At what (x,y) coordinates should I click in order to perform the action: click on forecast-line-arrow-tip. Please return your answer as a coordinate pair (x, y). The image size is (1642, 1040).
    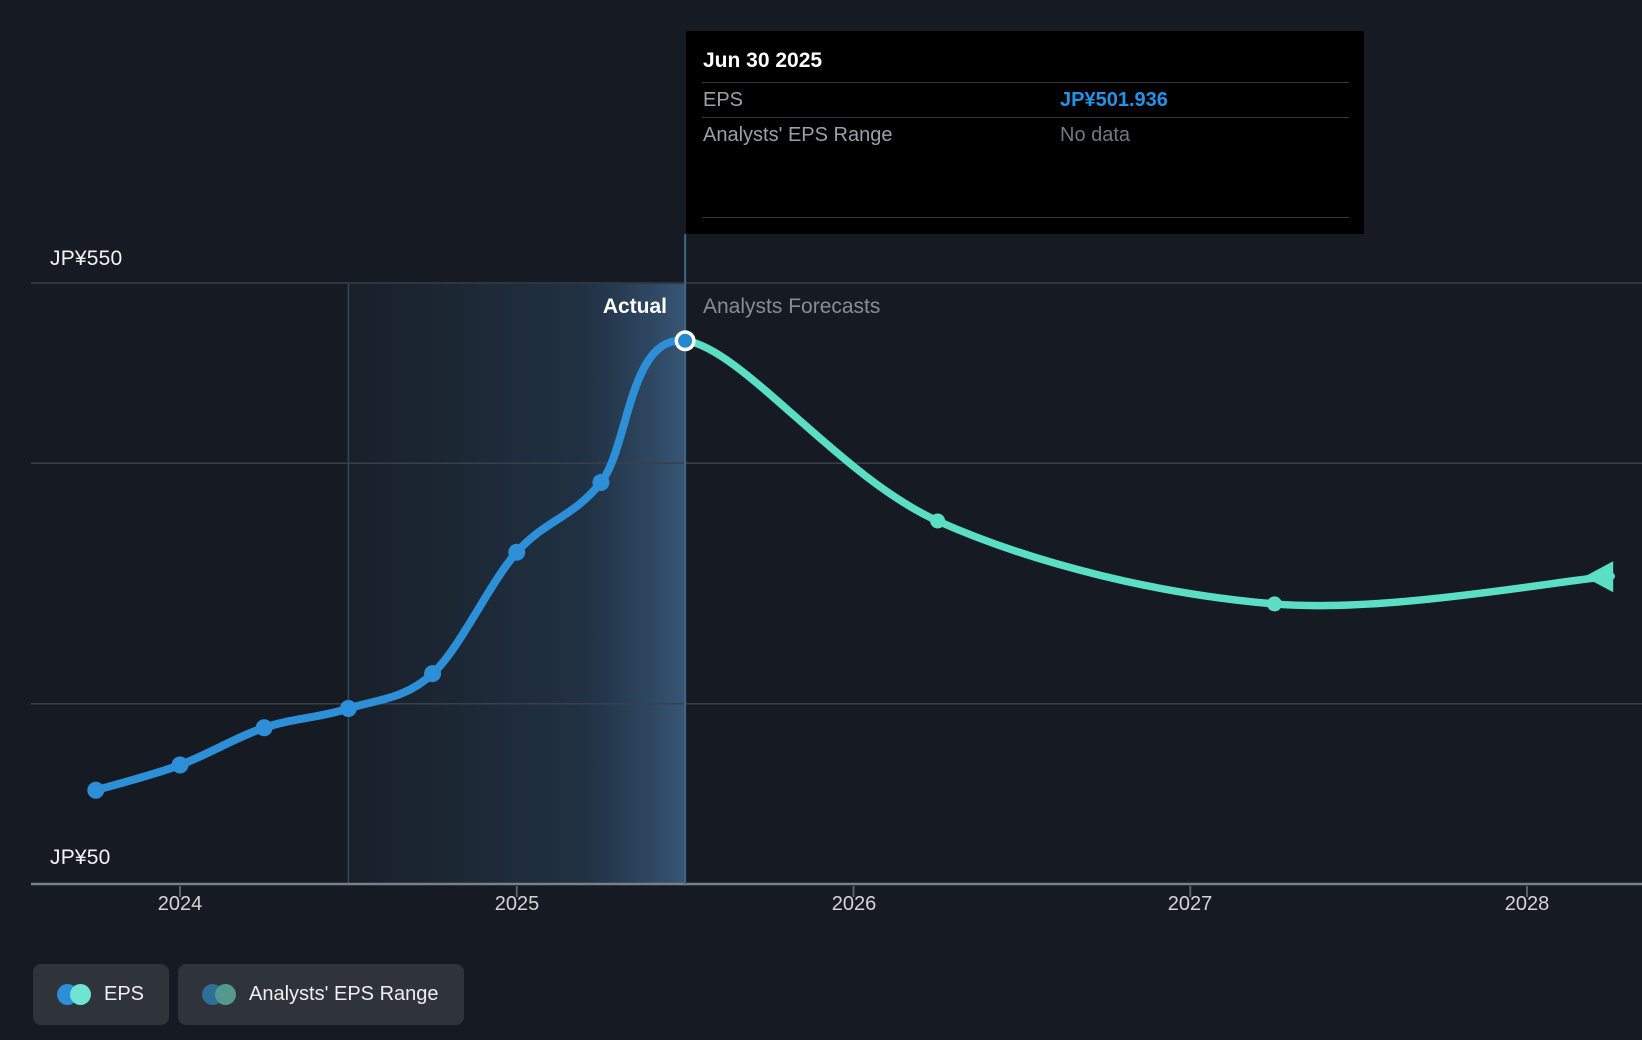
    Looking at the image, I should click on (1599, 577).